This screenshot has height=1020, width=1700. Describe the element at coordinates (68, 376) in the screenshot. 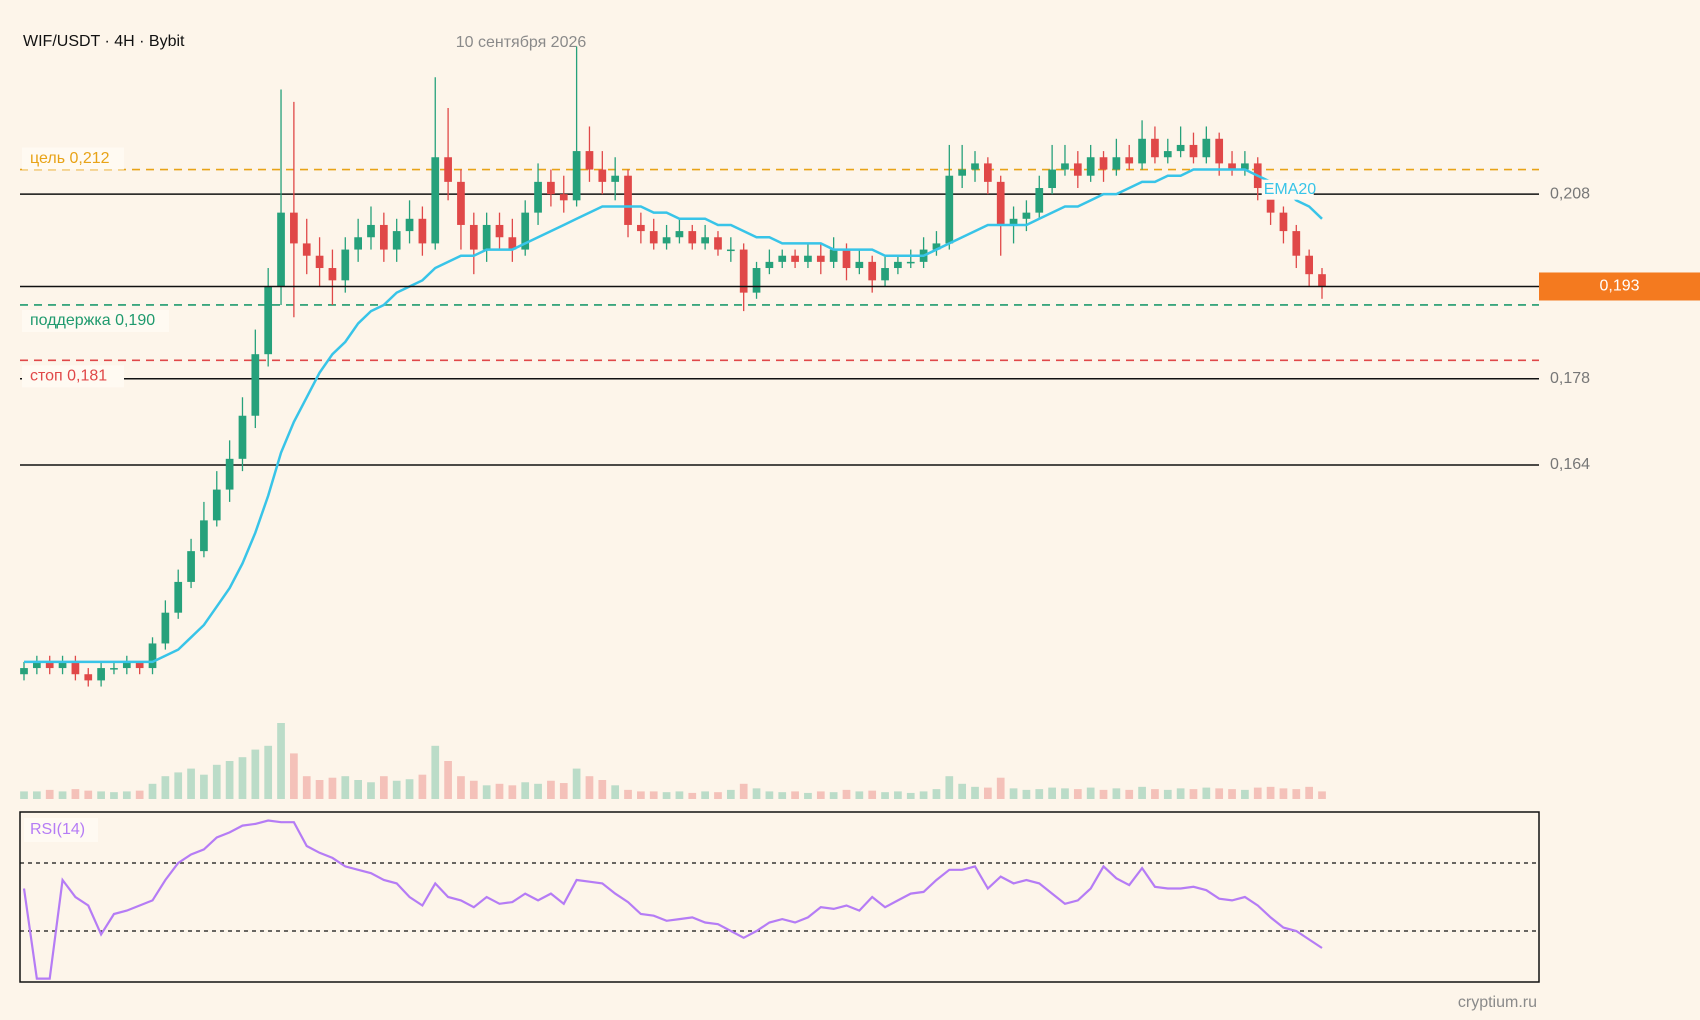

I see `level-label: стоп 0,181` at that location.